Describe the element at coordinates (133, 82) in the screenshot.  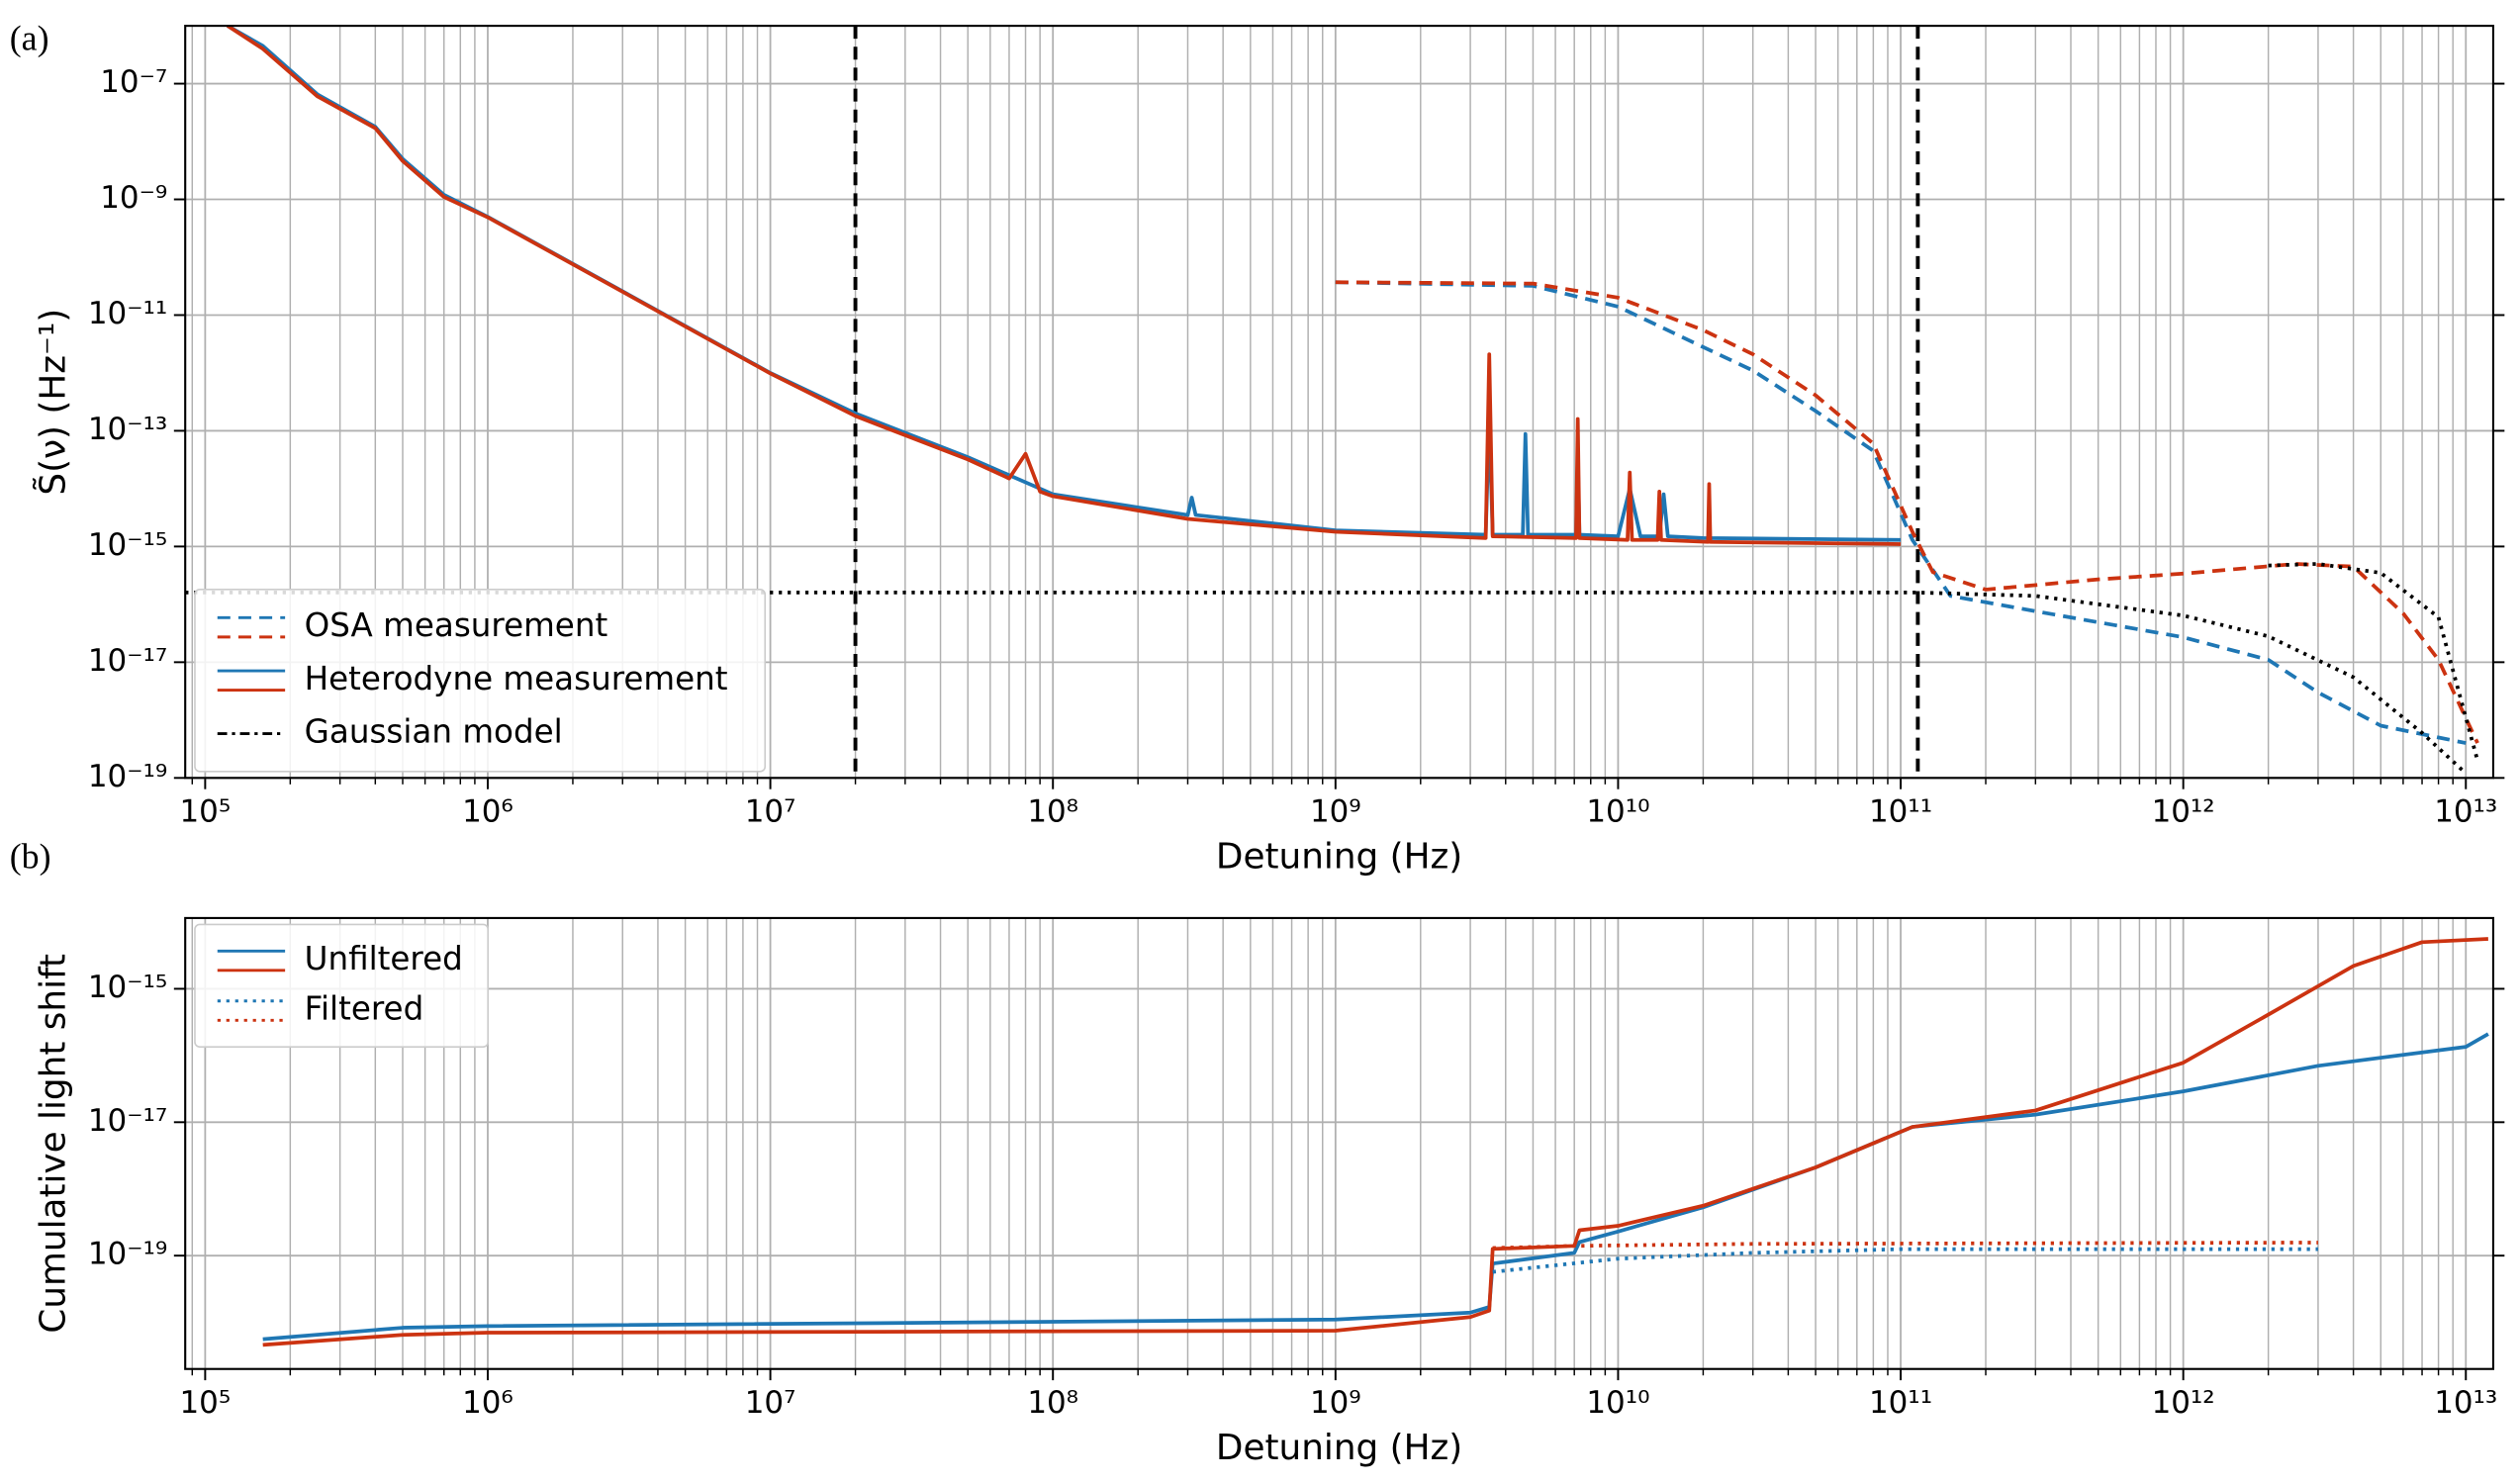
I see `y-tick-label: 10⁻⁷` at that location.